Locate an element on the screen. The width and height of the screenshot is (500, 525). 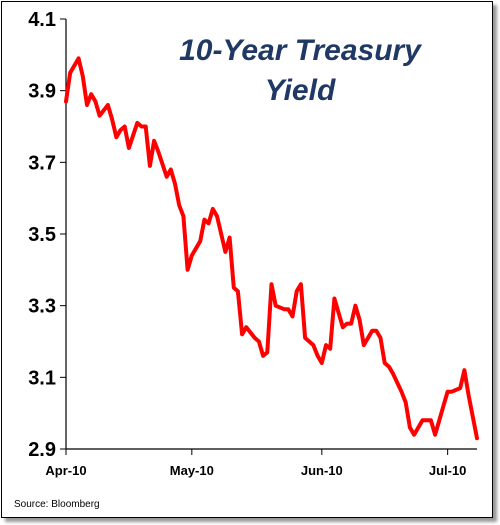
title: 10-Year Treasury Yield is located at coordinates (300, 70).